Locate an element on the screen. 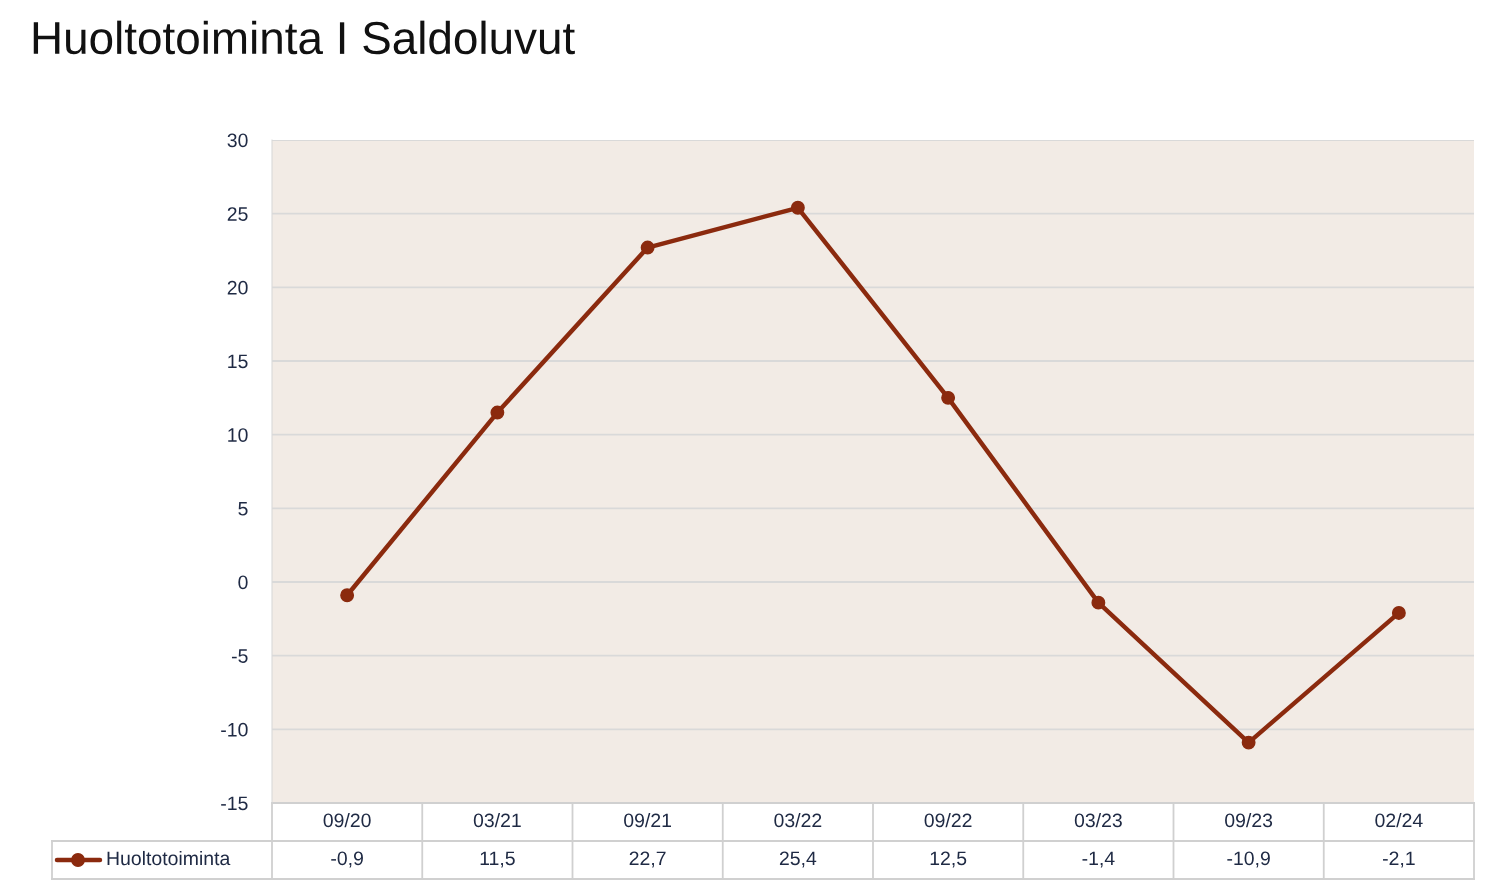 This screenshot has height=892, width=1500. y-tick-label: -10 is located at coordinates (234, 729).